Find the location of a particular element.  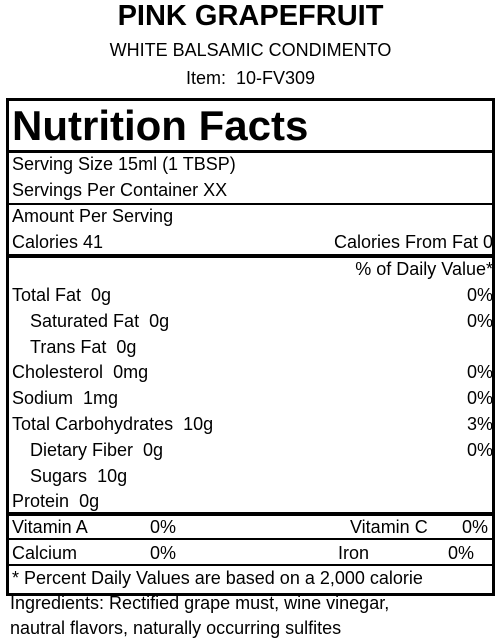

nutrient-label: Dietary Fiber 0g is located at coordinates (87, 450).